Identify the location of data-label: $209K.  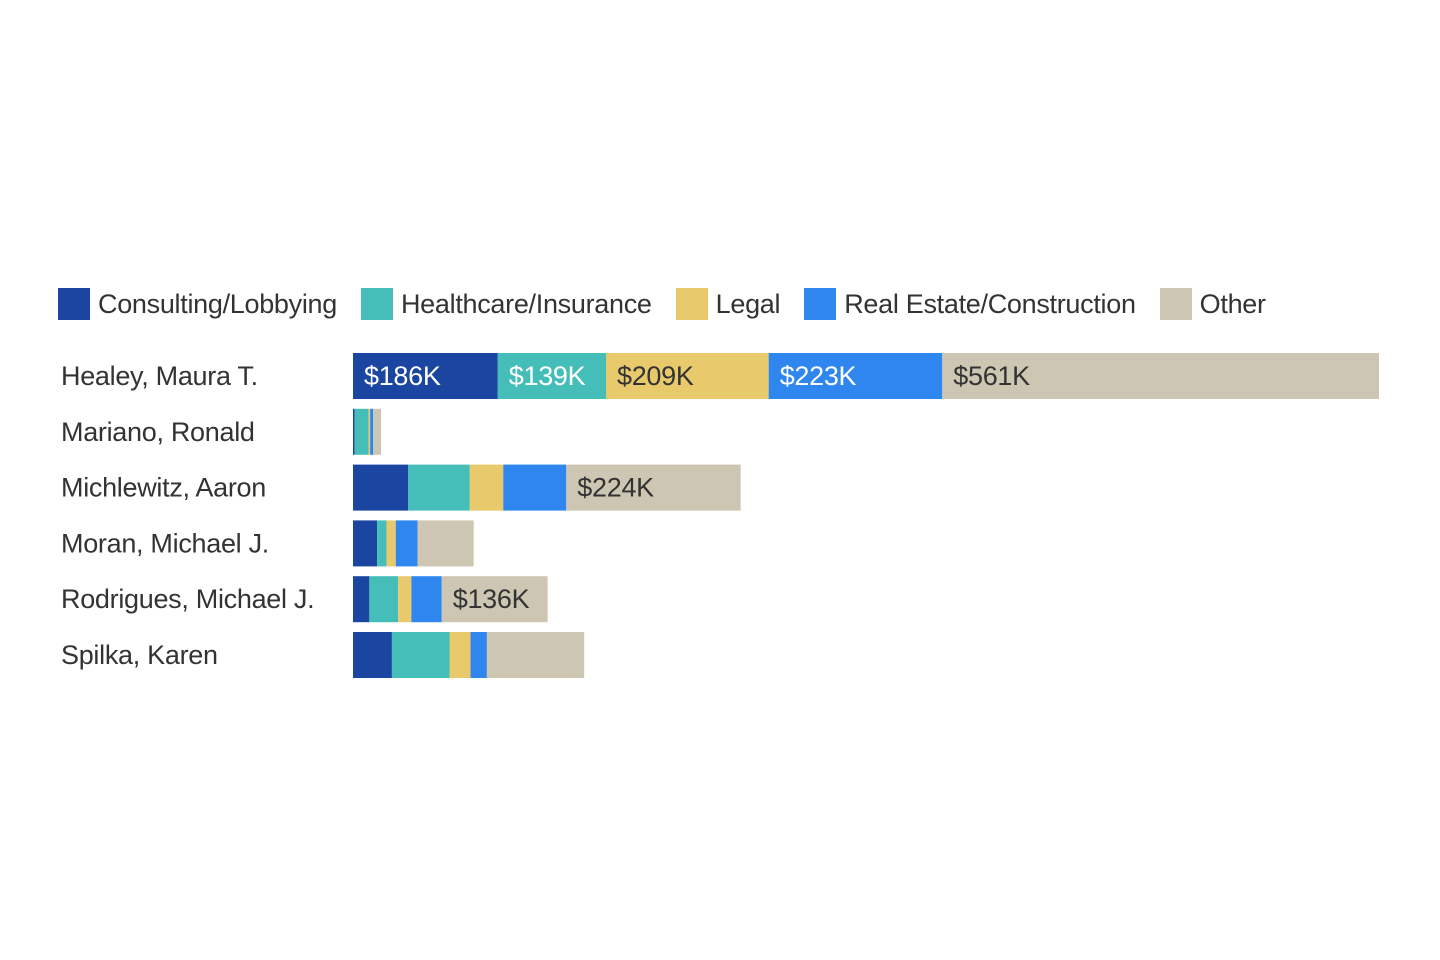
(655, 376).